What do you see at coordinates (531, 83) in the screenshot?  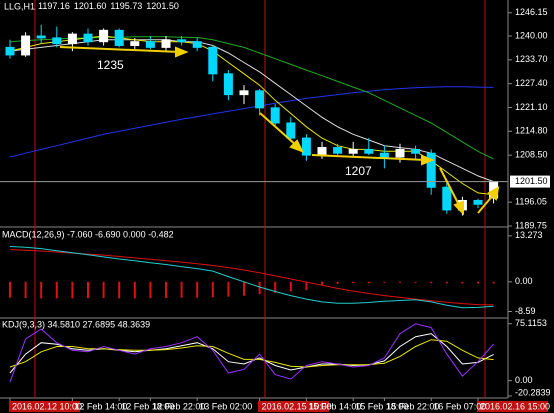 I see `y-tick-label: 1227.40` at bounding box center [531, 83].